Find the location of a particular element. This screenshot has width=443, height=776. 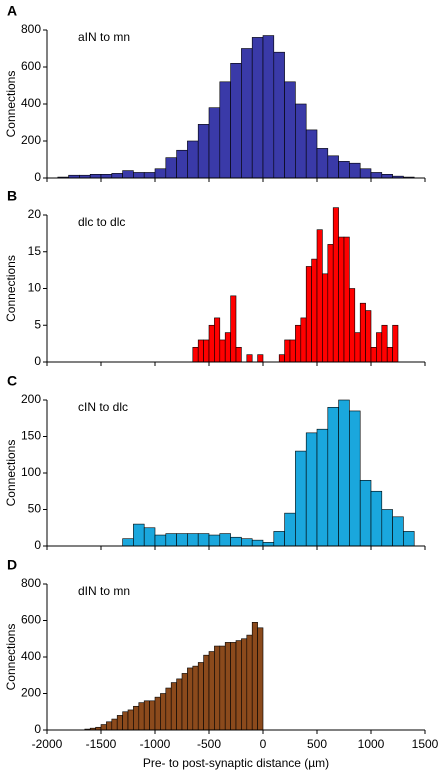

x-tick-label: 1000 is located at coordinates (371, 744).